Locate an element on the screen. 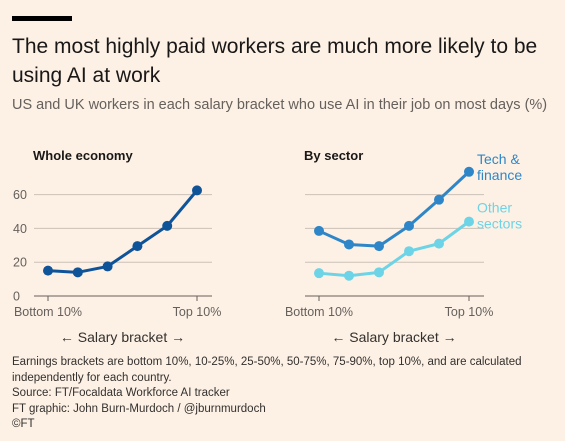  sector-x-tick-label-1: Top 10% is located at coordinates (469, 312).